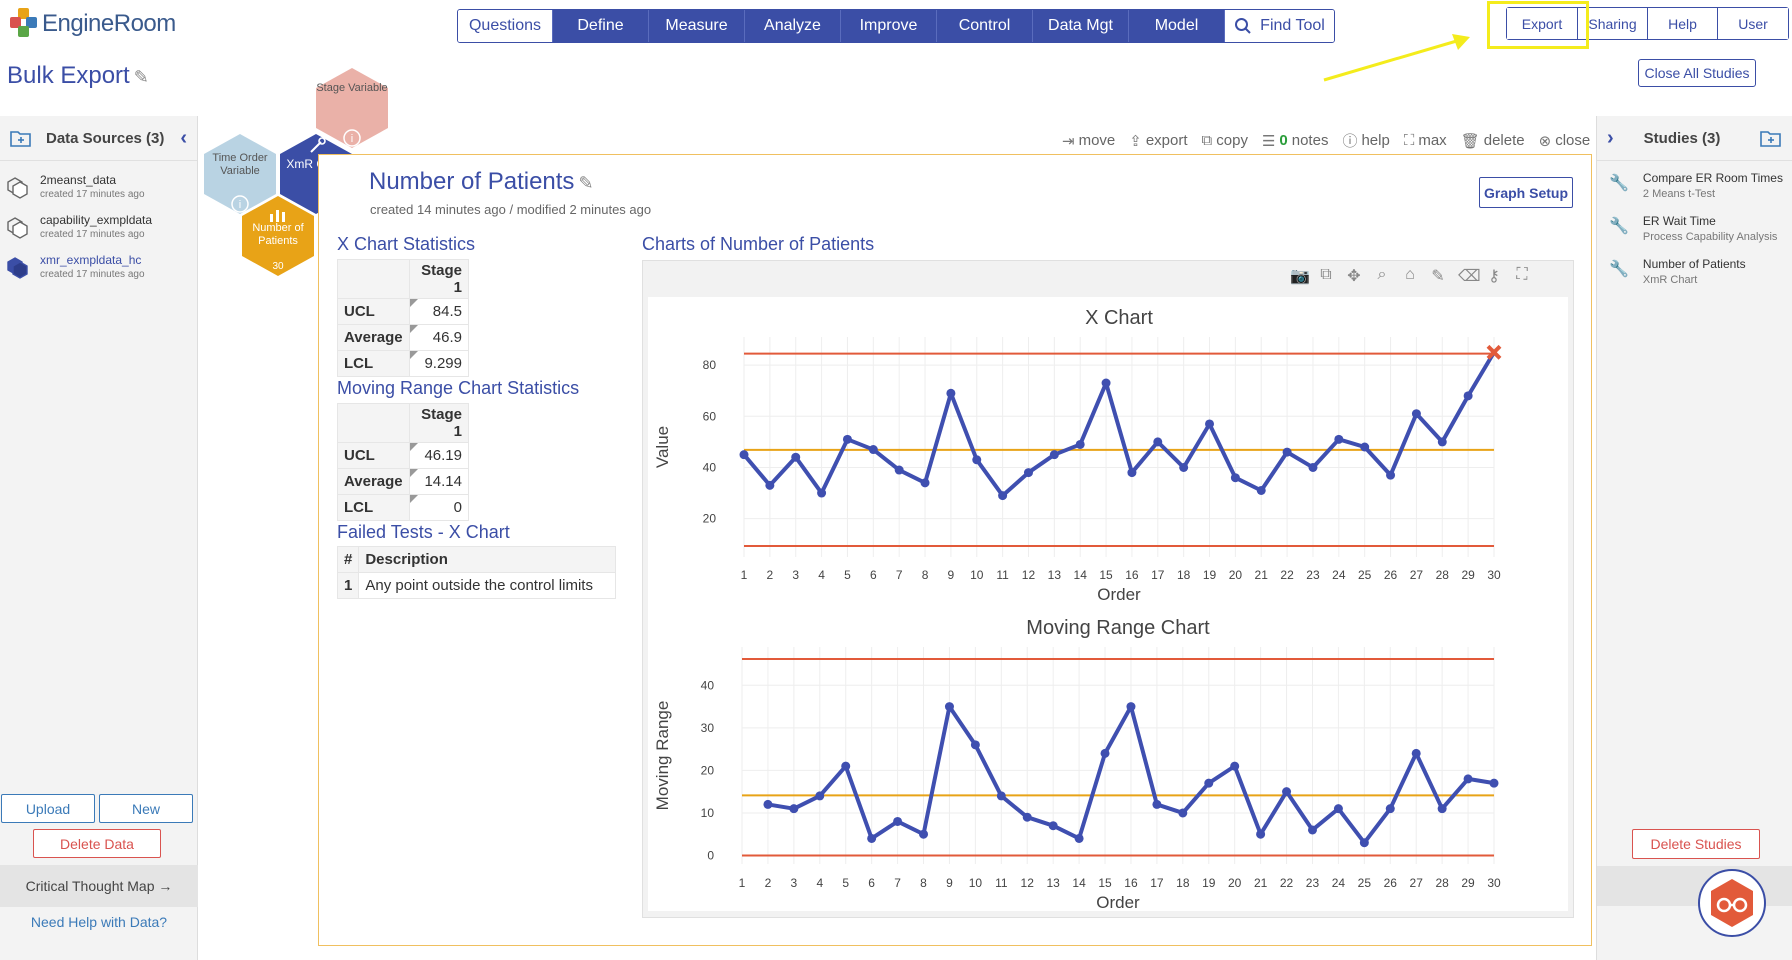 The image size is (1792, 960). I want to click on mr-stats-table: Stage 1 UCL 46.19 Average 14.14 LCL 0, so click(403, 462).